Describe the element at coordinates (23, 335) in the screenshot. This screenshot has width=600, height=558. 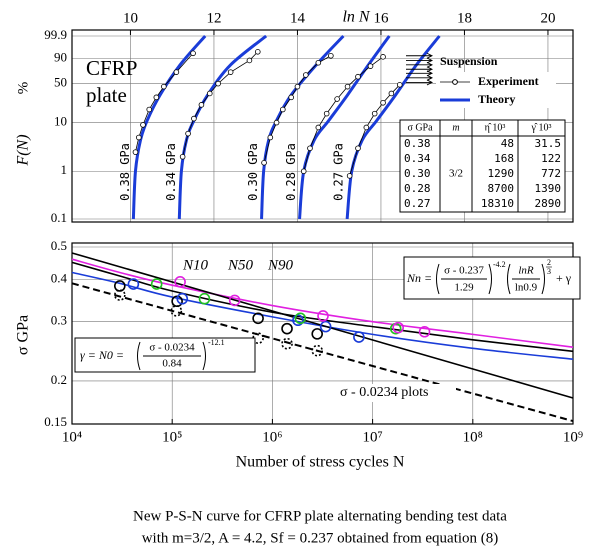
I see `y-axis-label: σ GPa` at that location.